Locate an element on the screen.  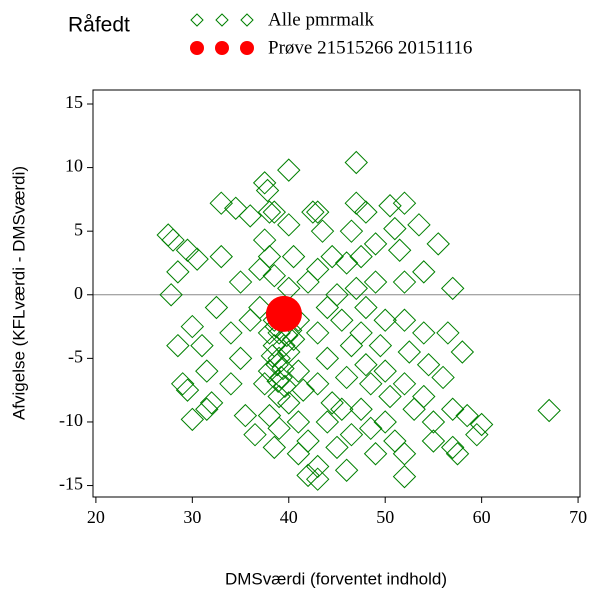
y-tick-label: -5 is located at coordinates (75, 356).